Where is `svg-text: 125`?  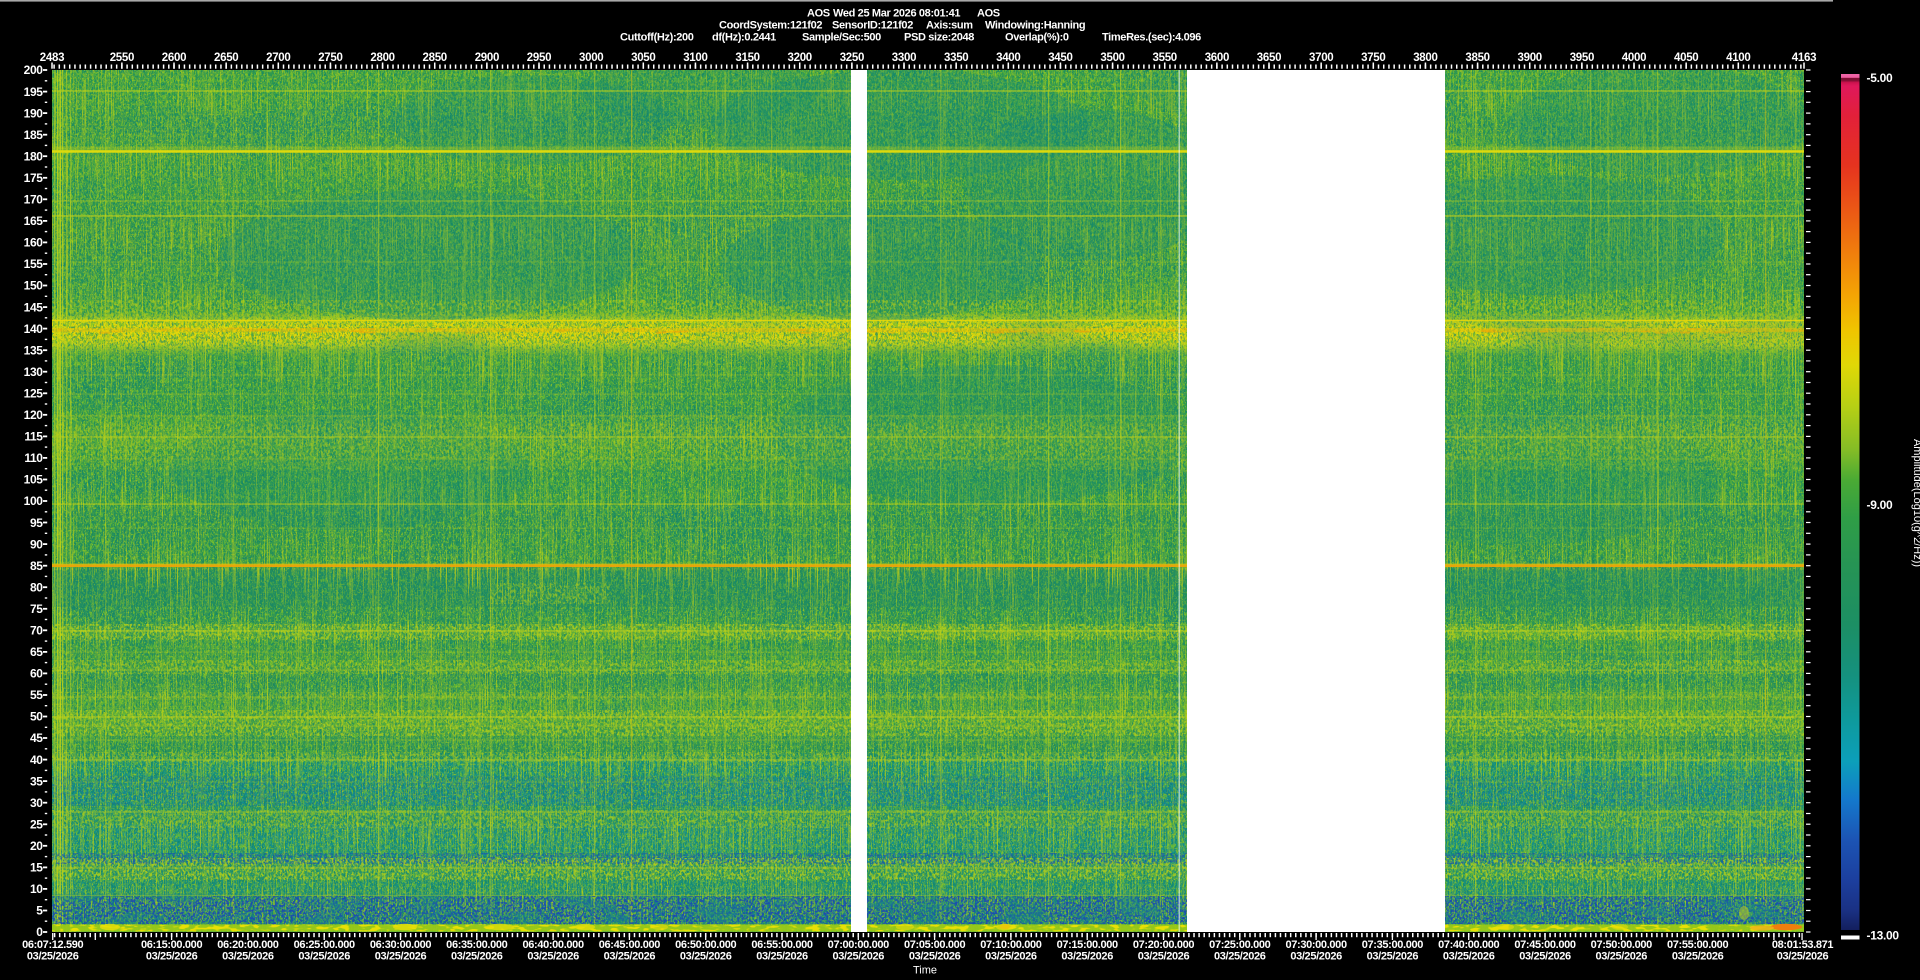 svg-text: 125 is located at coordinates (34, 393).